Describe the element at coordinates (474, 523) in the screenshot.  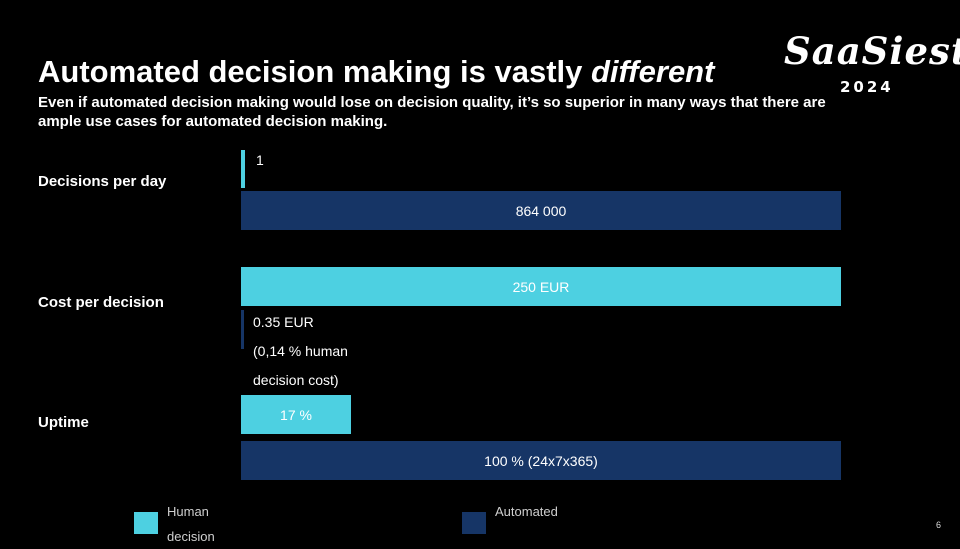
I see `legend-swatch-automated` at that location.